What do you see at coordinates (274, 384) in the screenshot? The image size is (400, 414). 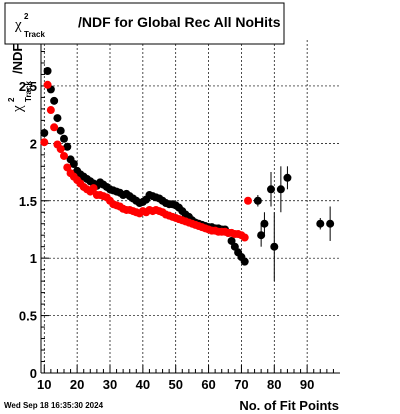 I see `x-tick-label: 80` at bounding box center [274, 384].